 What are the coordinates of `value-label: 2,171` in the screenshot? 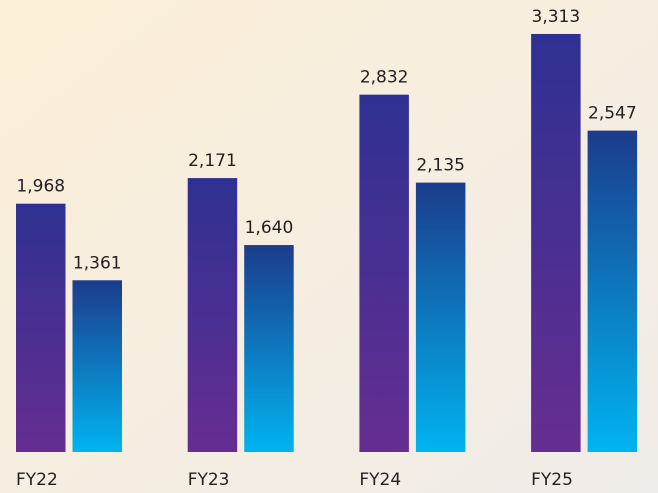 It's located at (212, 161).